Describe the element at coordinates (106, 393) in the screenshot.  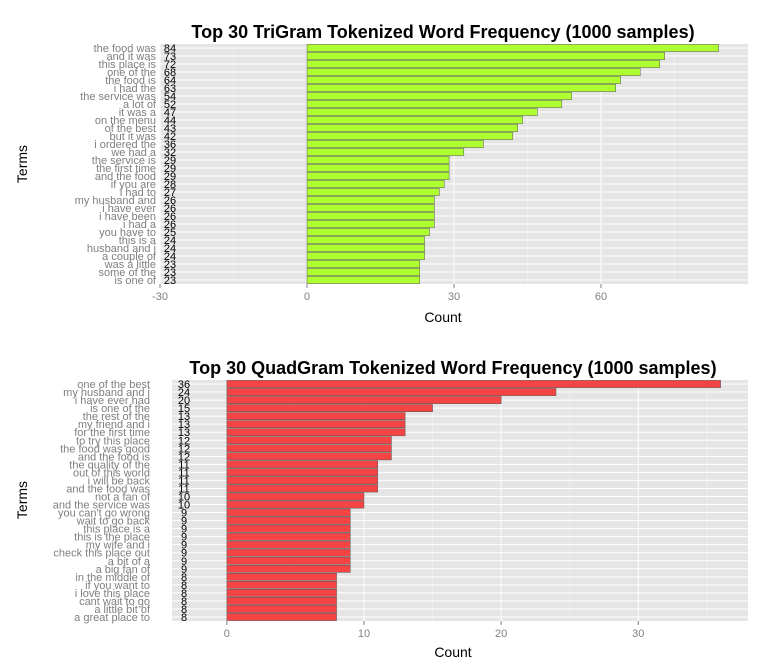
I see `term-label: my husband and i` at that location.